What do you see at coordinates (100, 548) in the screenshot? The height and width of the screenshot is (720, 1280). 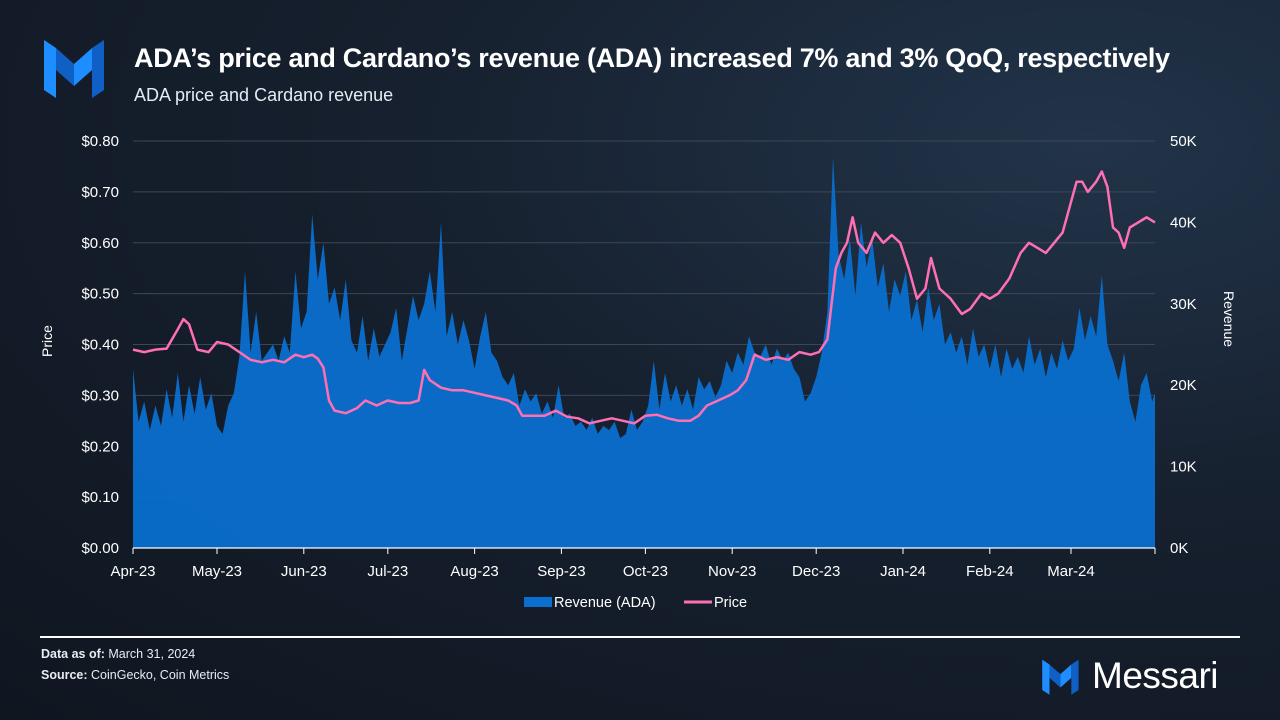 I see `y-left-tick-label: $0.00` at bounding box center [100, 548].